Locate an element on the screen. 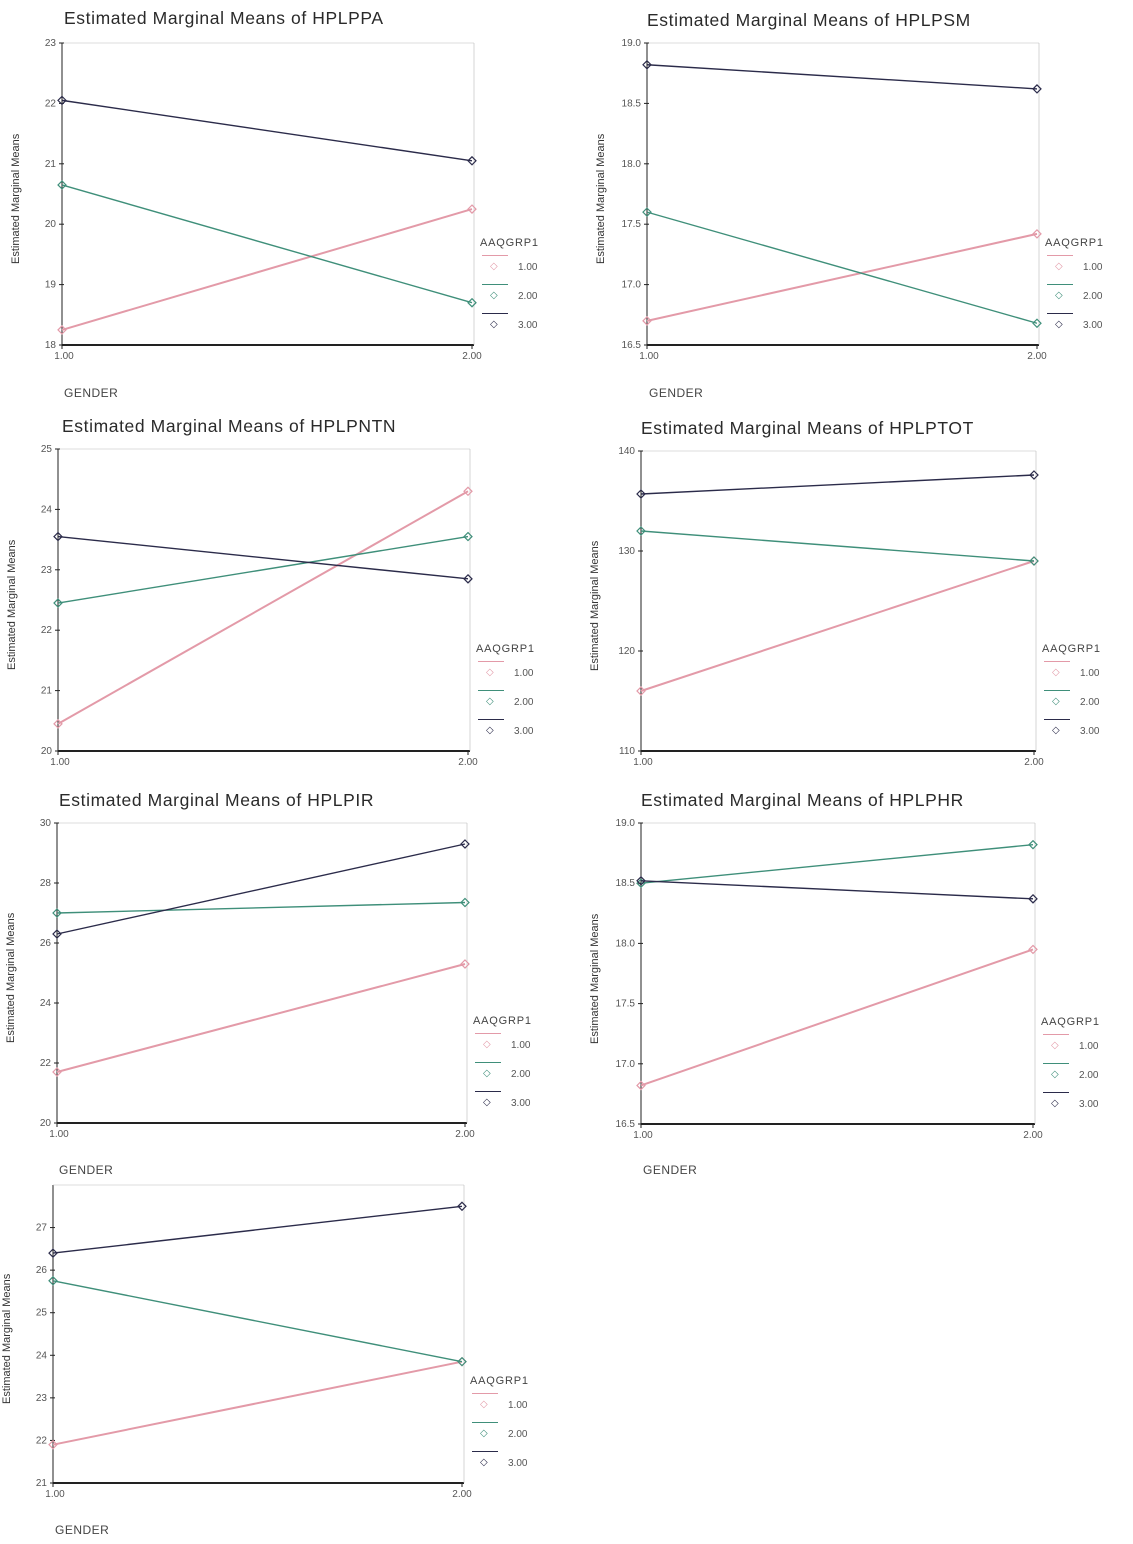 The height and width of the screenshot is (1544, 1133). y-tick-label: 17.5 is located at coordinates (626, 1004).